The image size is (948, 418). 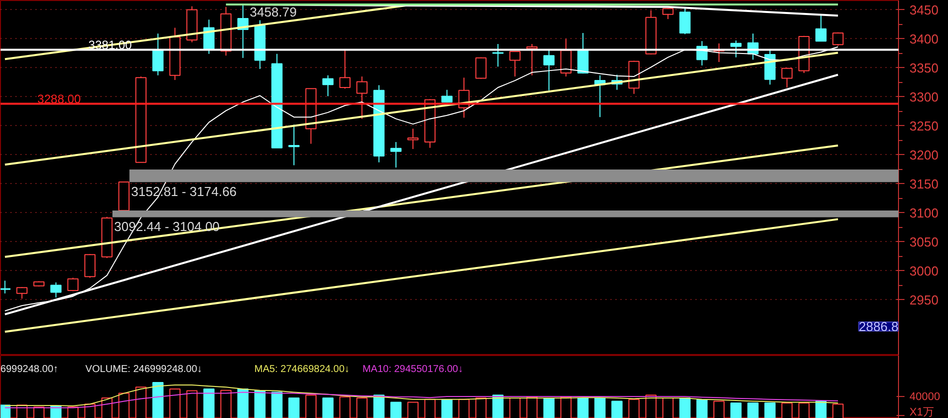 What do you see at coordinates (922, 412) in the screenshot?
I see `text: X1万` at bounding box center [922, 412].